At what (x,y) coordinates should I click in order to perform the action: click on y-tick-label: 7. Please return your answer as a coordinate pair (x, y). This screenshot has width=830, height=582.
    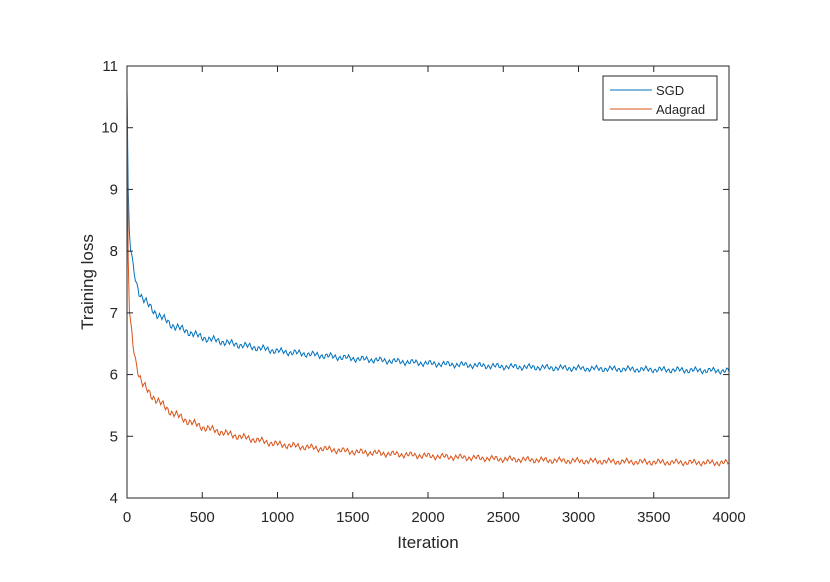
    Looking at the image, I should click on (114, 313).